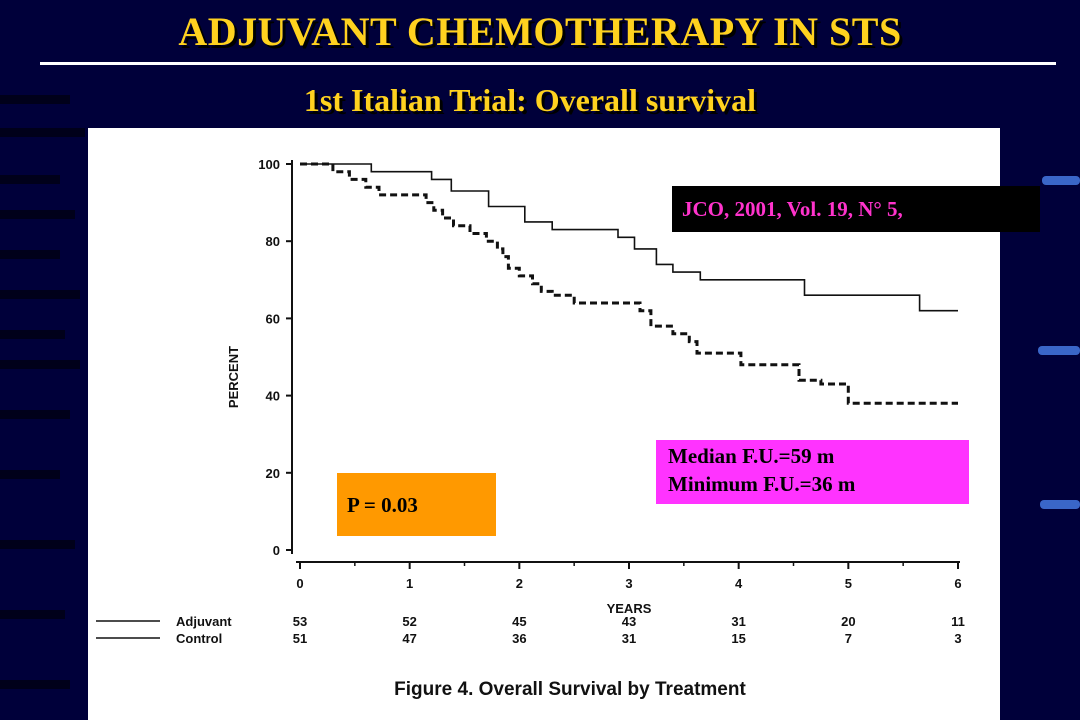 This screenshot has width=1080, height=720. Describe the element at coordinates (848, 583) in the screenshot. I see `x-tick-label: 5` at that location.